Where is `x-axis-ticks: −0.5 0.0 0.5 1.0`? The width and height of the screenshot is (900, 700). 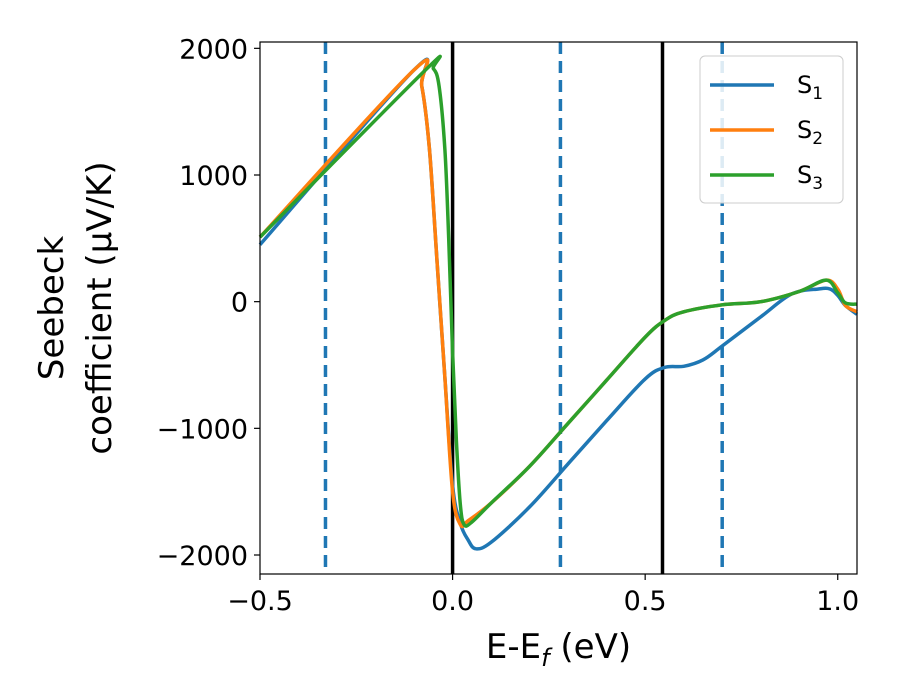 x-axis-ticks: −0.5 0.0 0.5 1.0 is located at coordinates (543, 595).